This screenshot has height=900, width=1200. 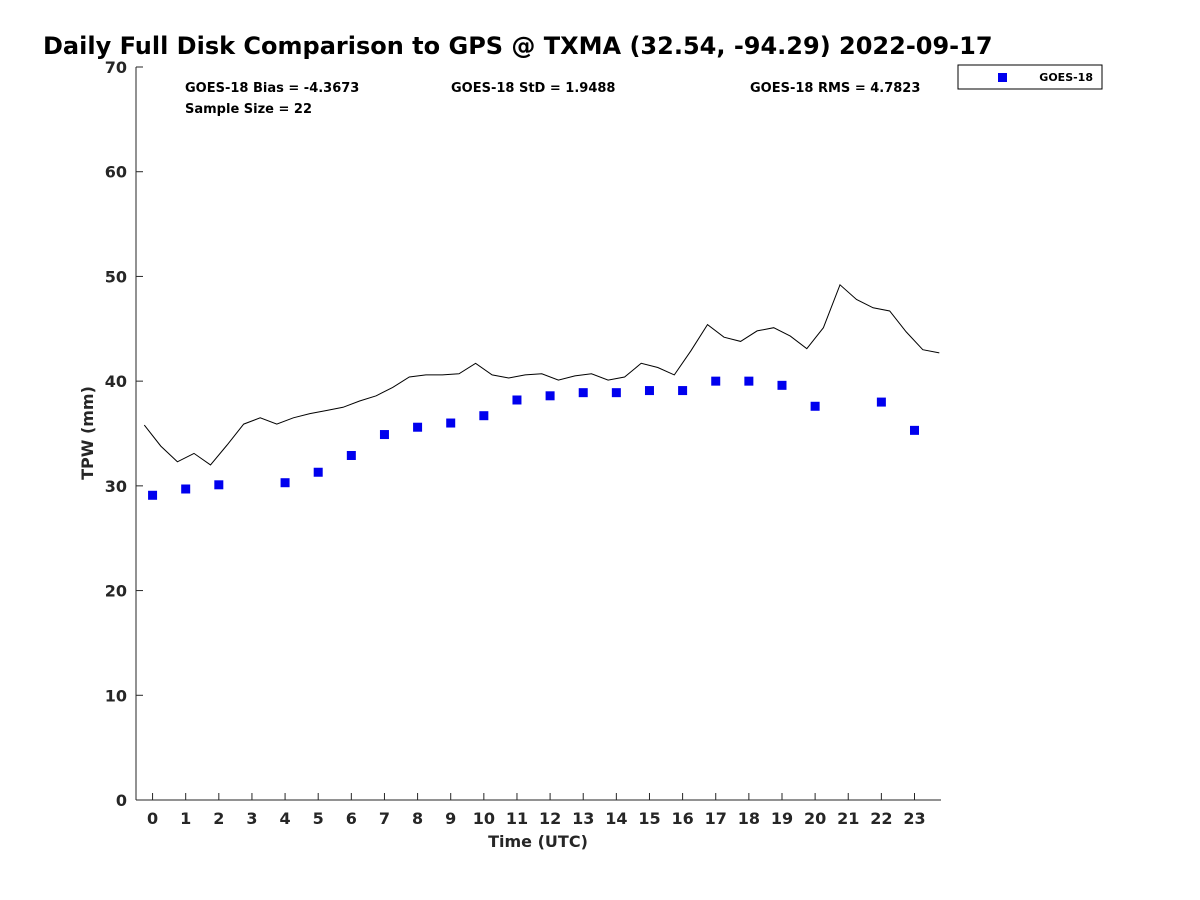 What do you see at coordinates (152, 818) in the screenshot?
I see `x-tick-label: 0` at bounding box center [152, 818].